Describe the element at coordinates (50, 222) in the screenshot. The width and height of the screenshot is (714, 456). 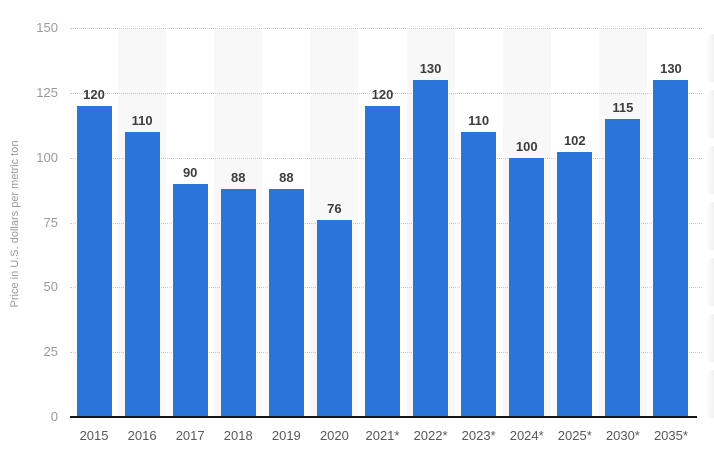
I see `y-tick-75: 75` at that location.